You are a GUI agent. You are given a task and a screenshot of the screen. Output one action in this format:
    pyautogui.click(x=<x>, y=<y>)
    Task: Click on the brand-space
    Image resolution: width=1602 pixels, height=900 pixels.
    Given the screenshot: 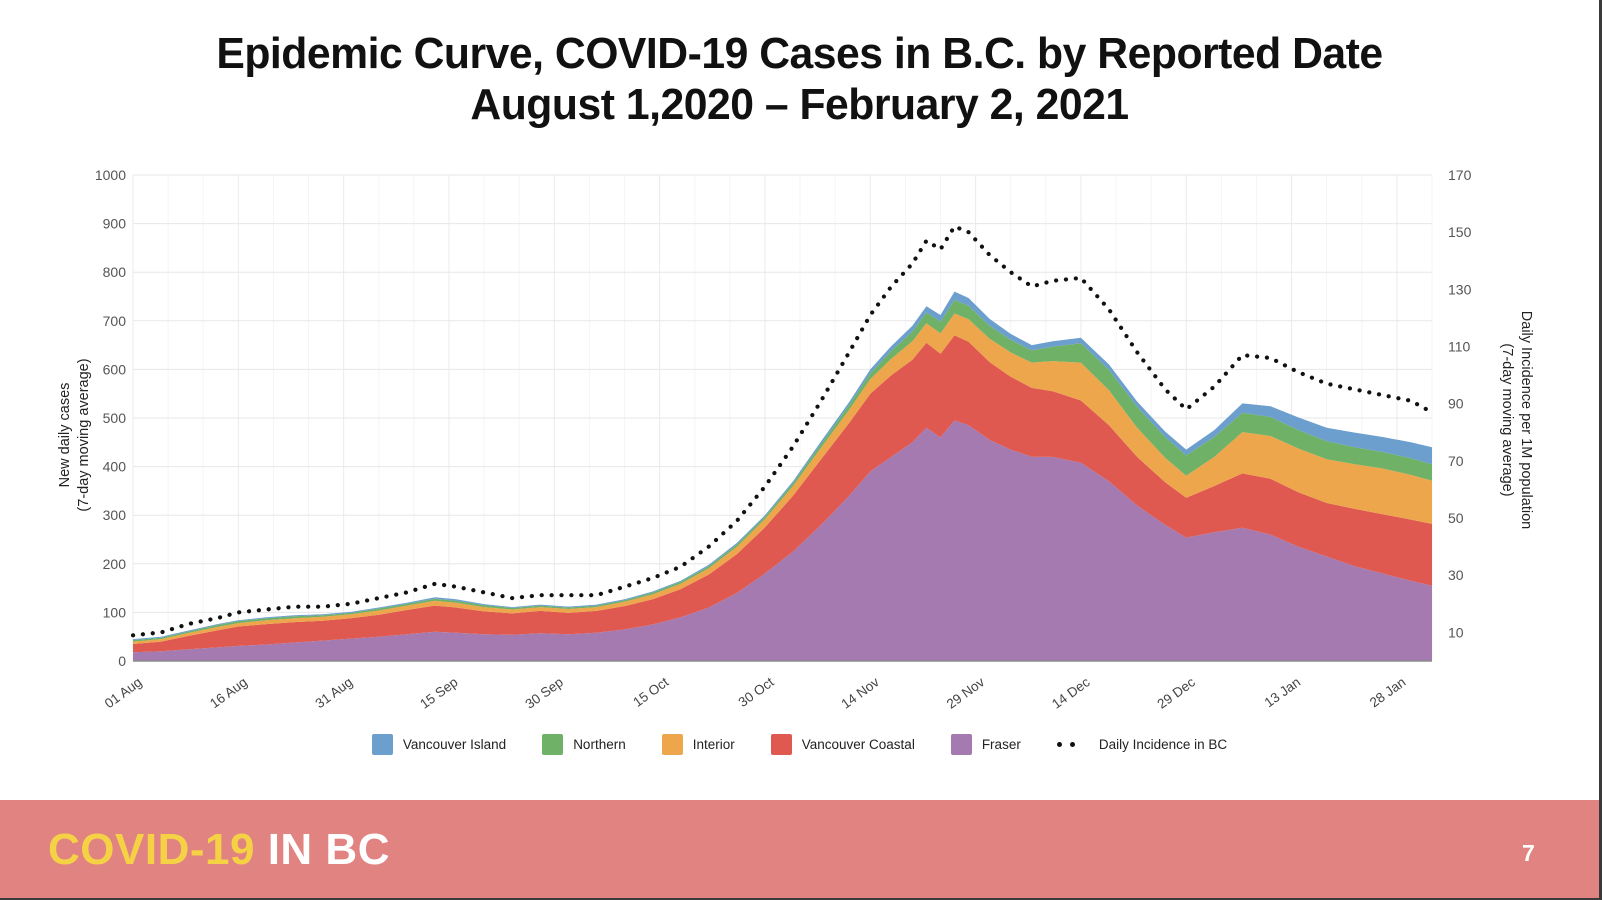 What is the action you would take?
    pyautogui.click(x=261, y=849)
    